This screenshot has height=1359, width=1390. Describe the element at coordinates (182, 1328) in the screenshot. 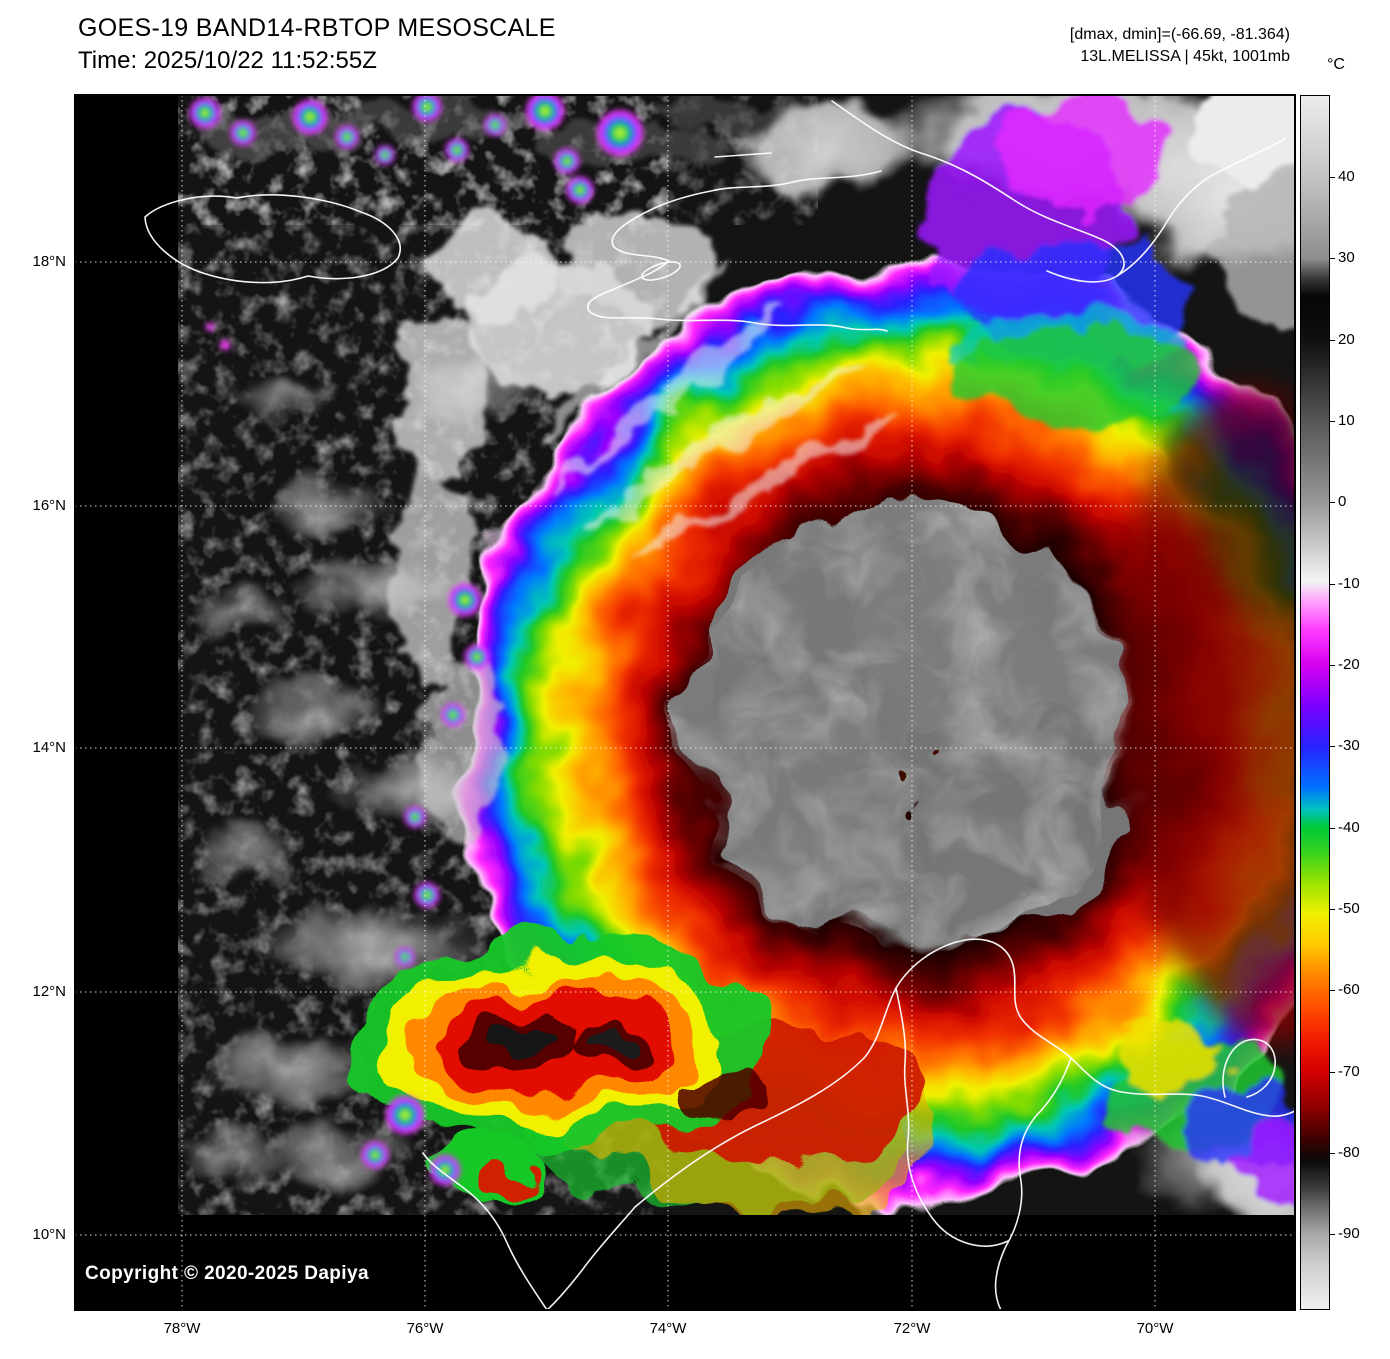

I see `lon-label: 78°W` at that location.